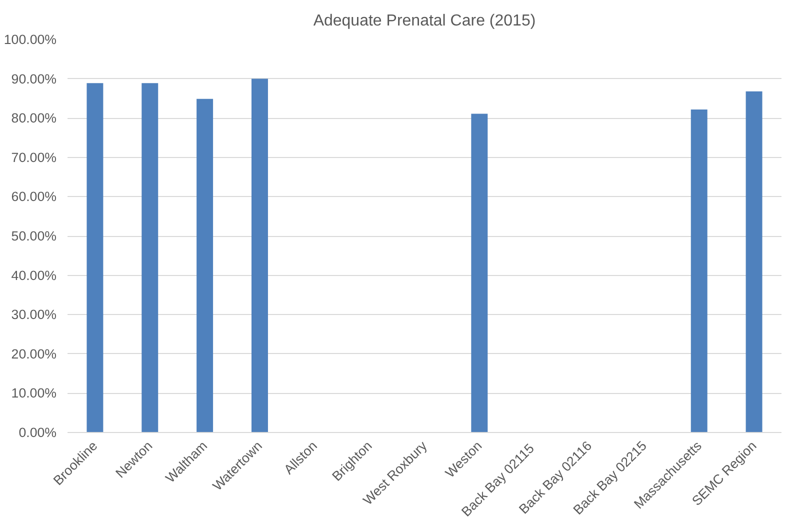 Image resolution: width=801 pixels, height=527 pixels. I want to click on y-tick-label: 40.00%, so click(34, 275).